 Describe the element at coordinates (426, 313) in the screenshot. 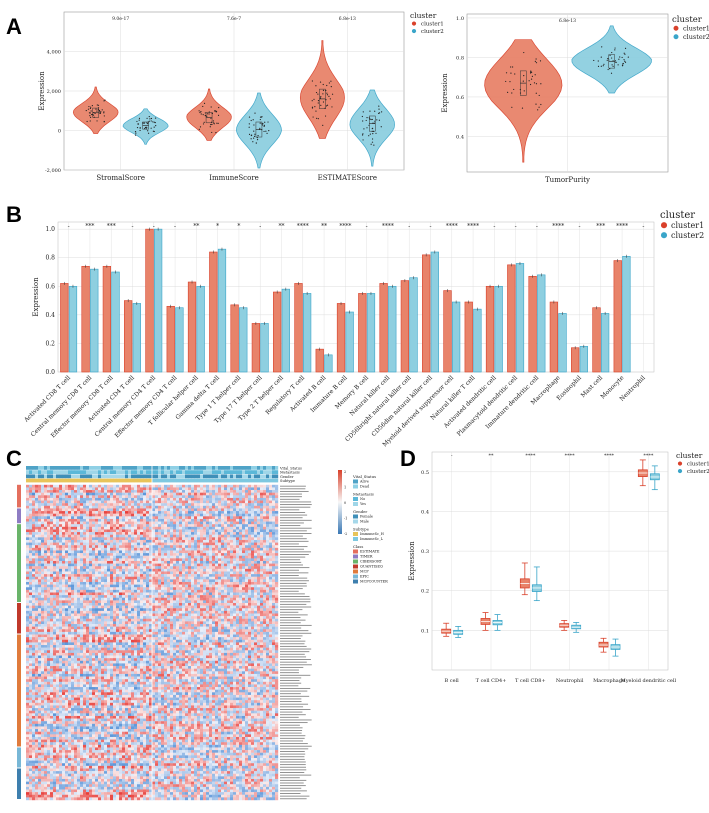

I see `bar-cluster1` at that location.